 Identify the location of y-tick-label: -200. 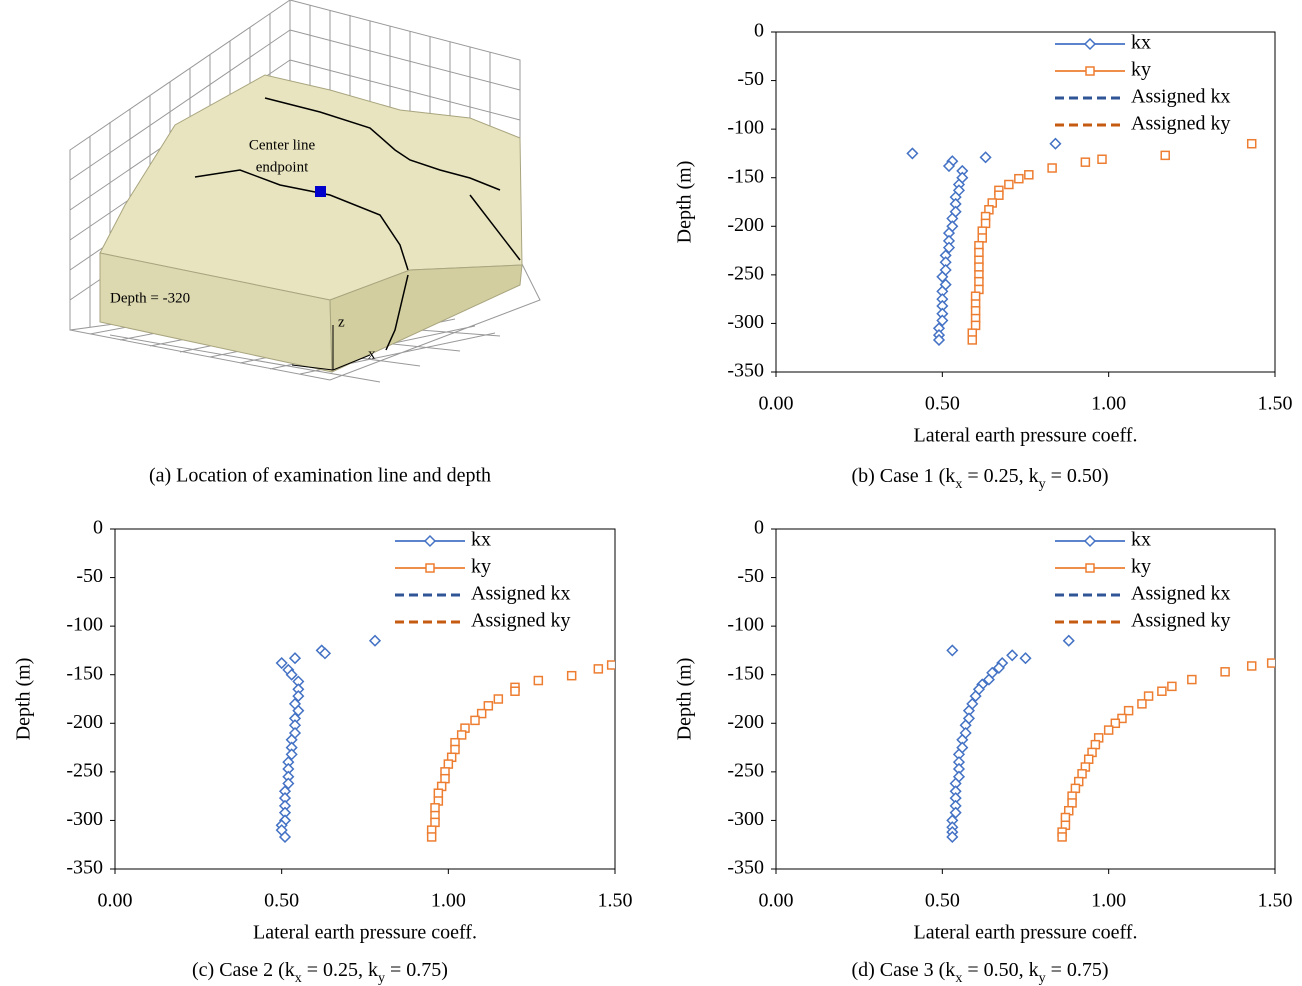
(745, 722).